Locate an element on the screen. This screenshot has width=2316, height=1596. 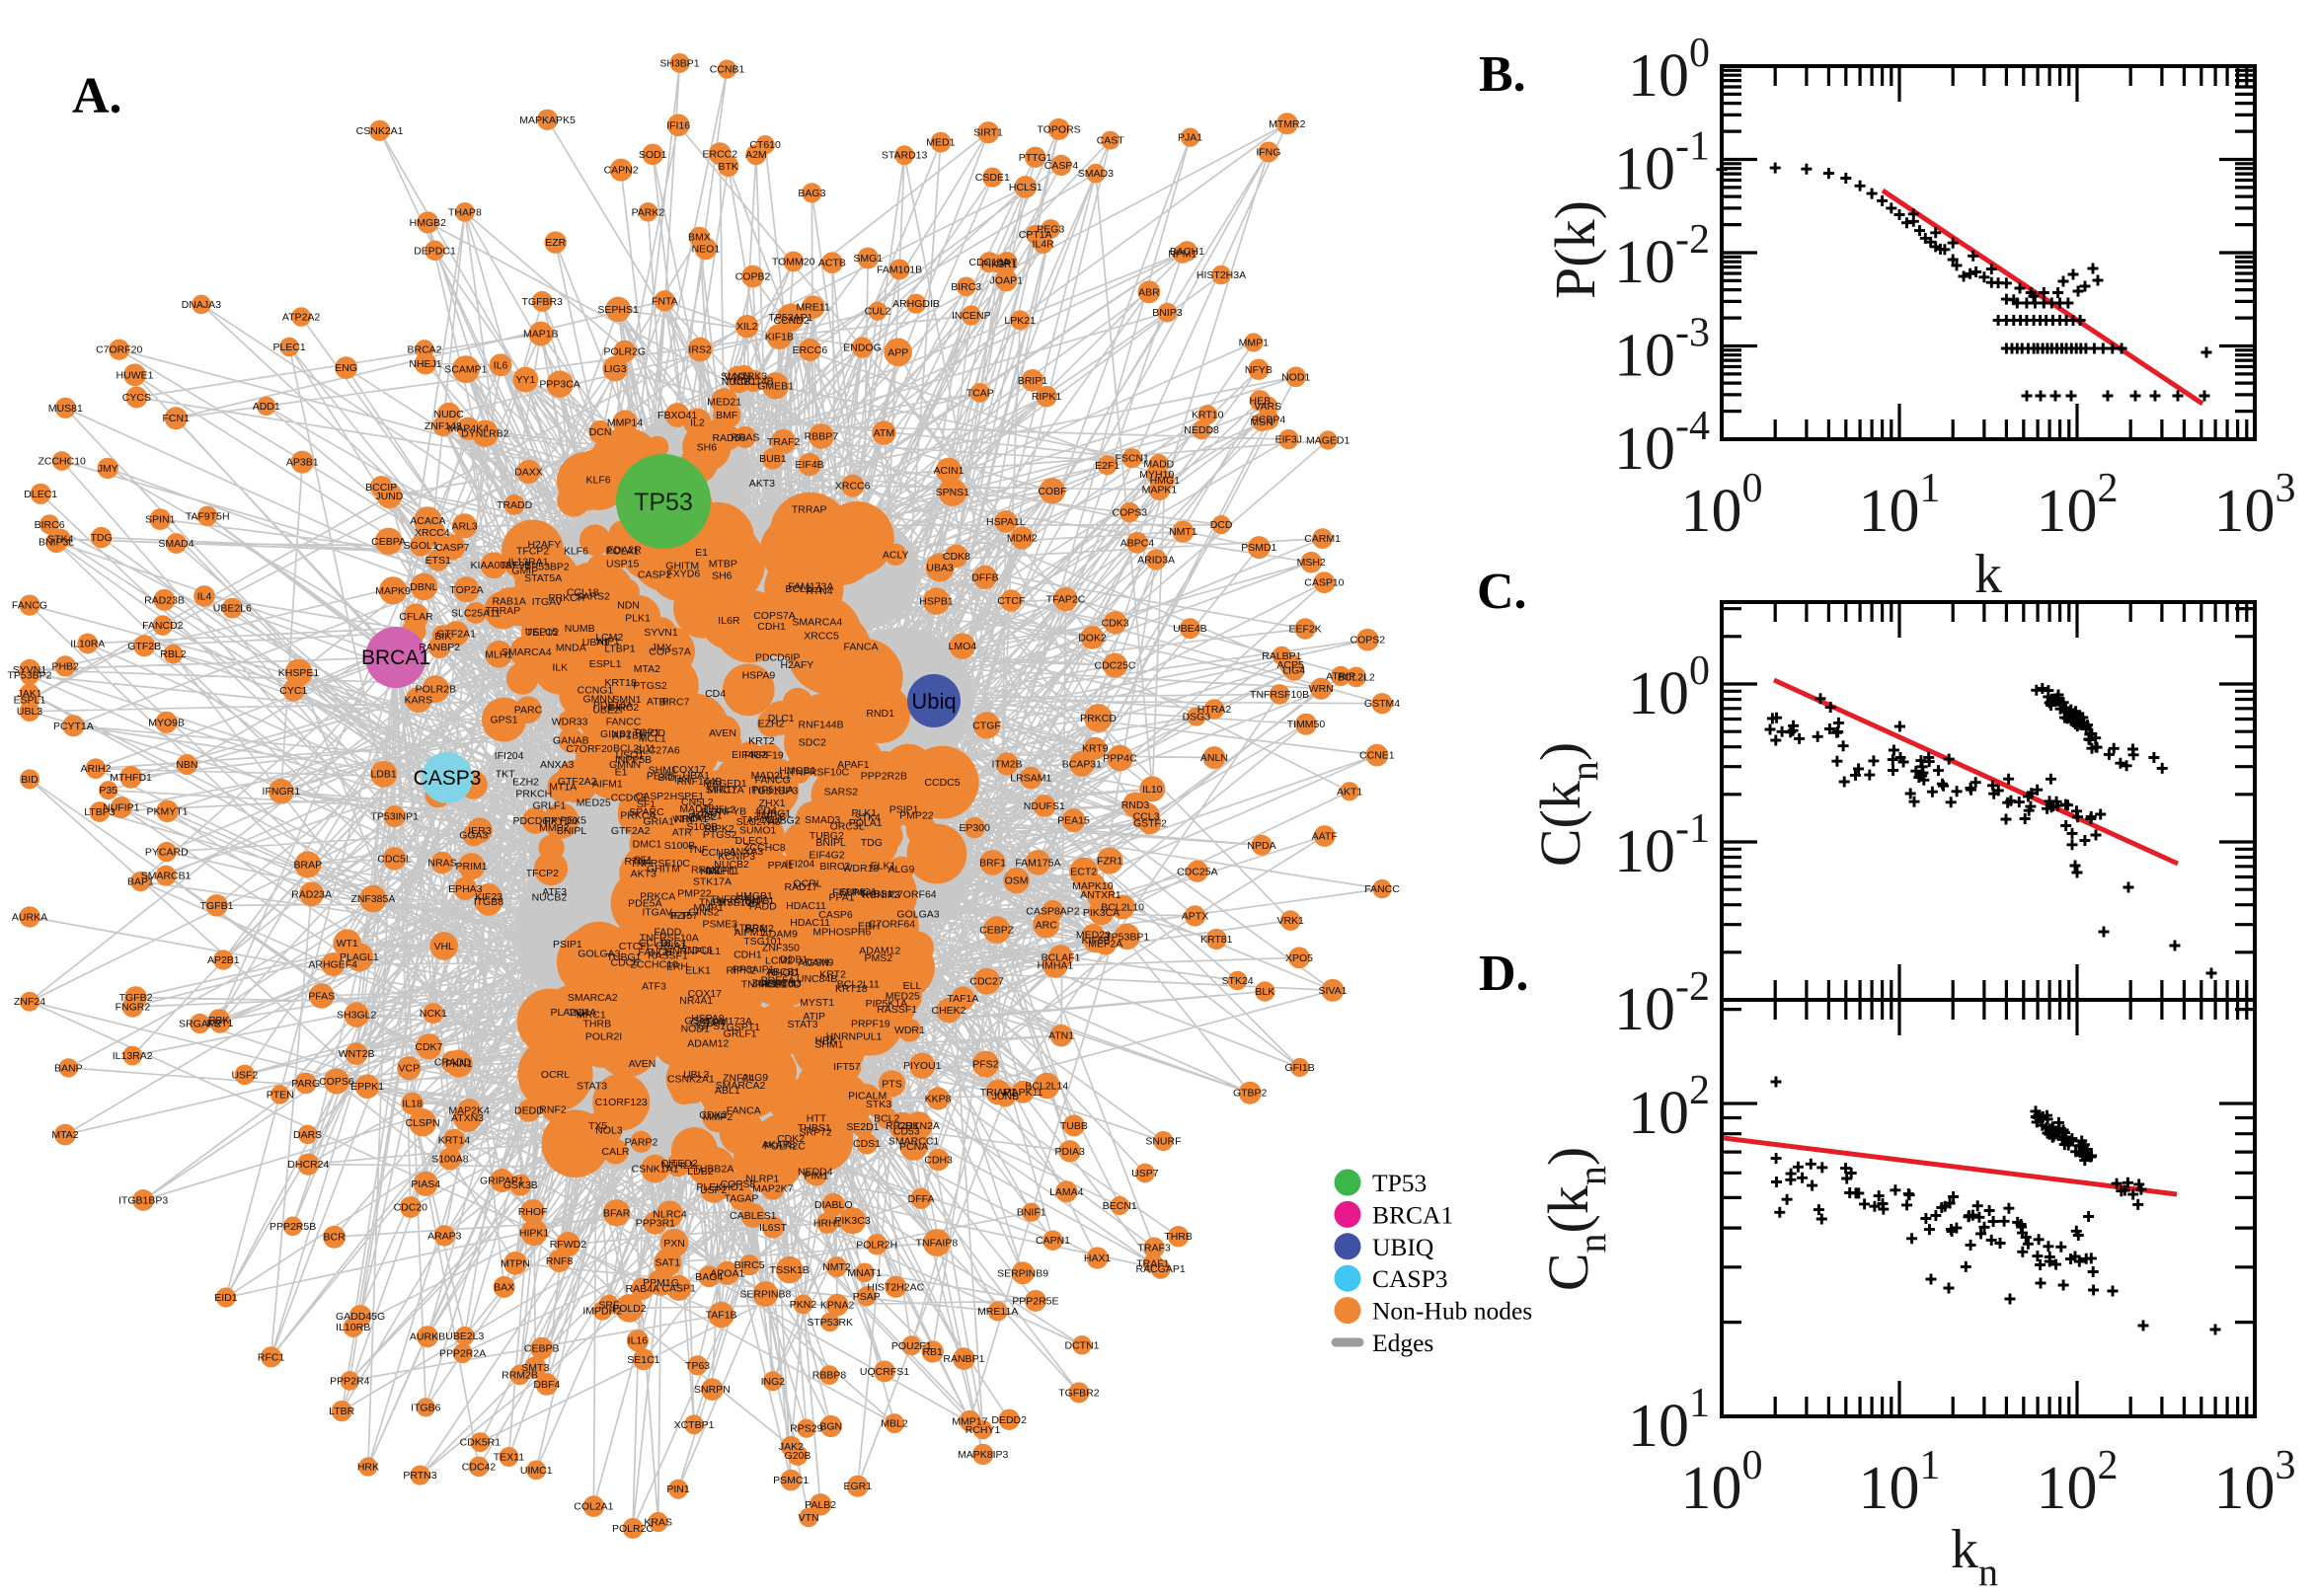
svg-text: BLK is located at coordinates (1265, 992).